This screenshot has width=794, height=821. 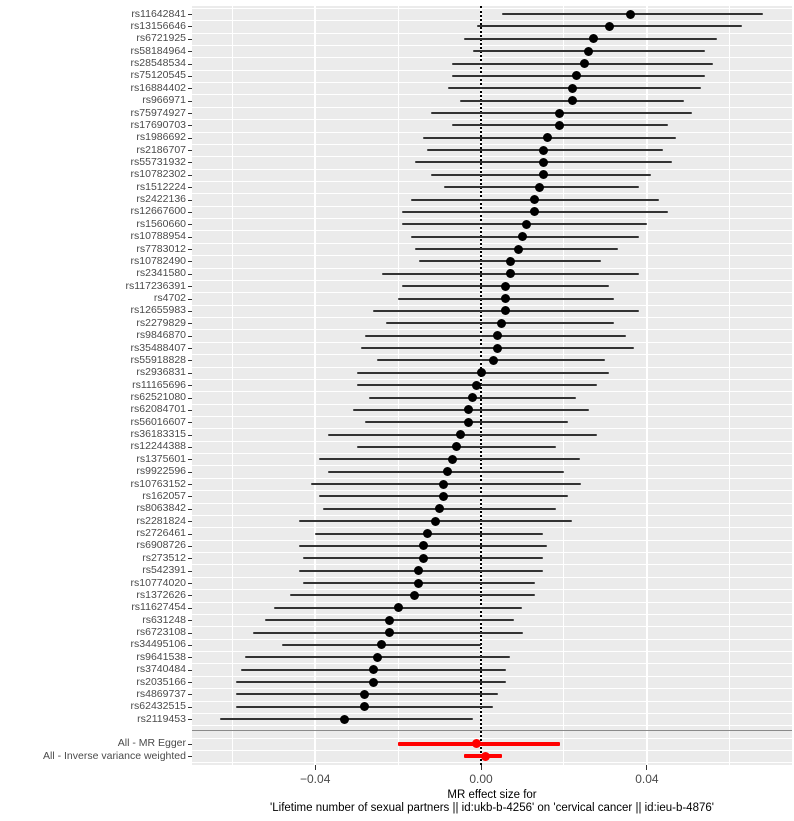 I want to click on y-axis-label: rs75974927, so click(x=158, y=112).